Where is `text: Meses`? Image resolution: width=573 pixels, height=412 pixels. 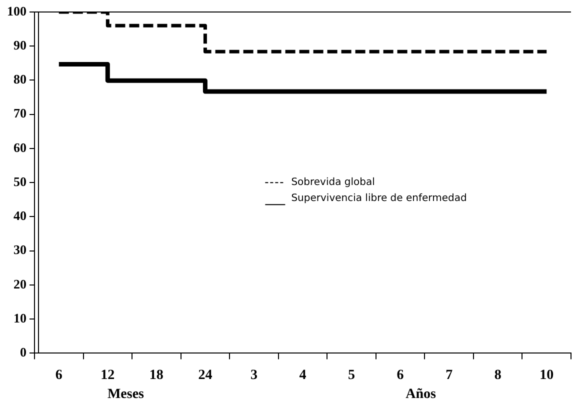 text: Meses is located at coordinates (126, 394).